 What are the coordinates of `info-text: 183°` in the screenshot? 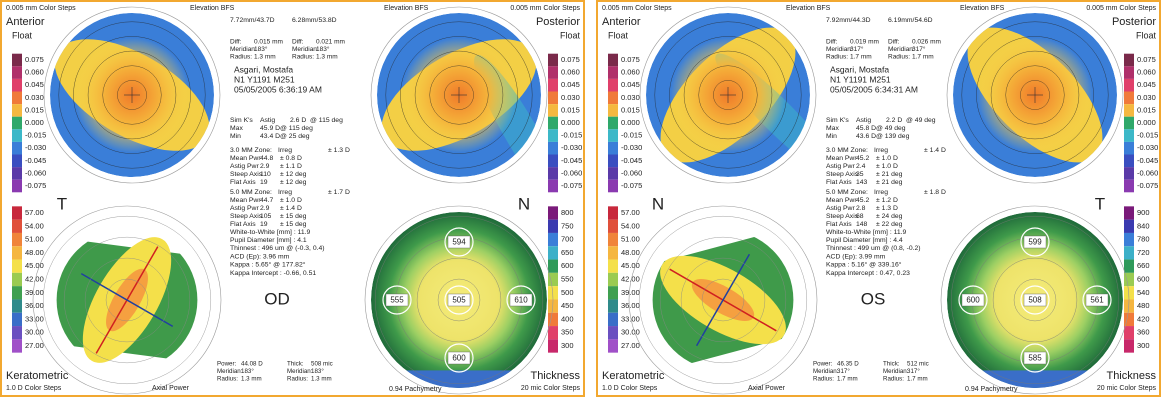 It's located at (317, 371).